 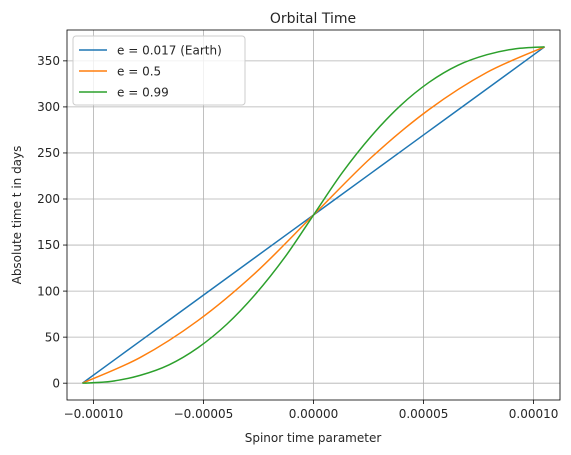 What do you see at coordinates (52, 337) in the screenshot?
I see `y-tick-label: 50` at bounding box center [52, 337].